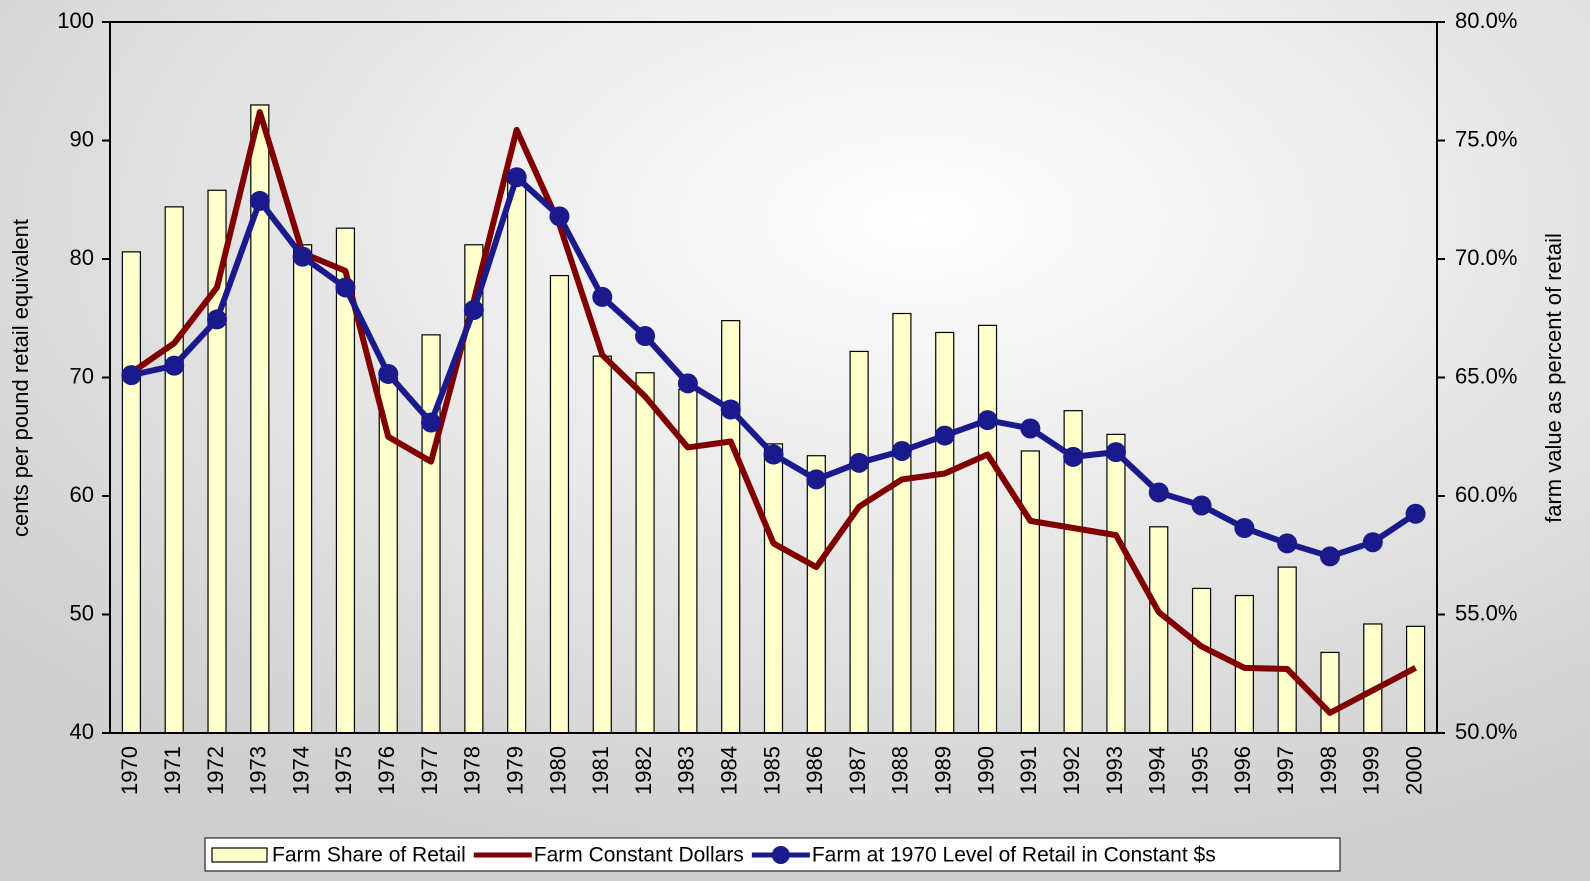  Describe the element at coordinates (557, 770) in the screenshot. I see `x-tick-label: 1980` at that location.